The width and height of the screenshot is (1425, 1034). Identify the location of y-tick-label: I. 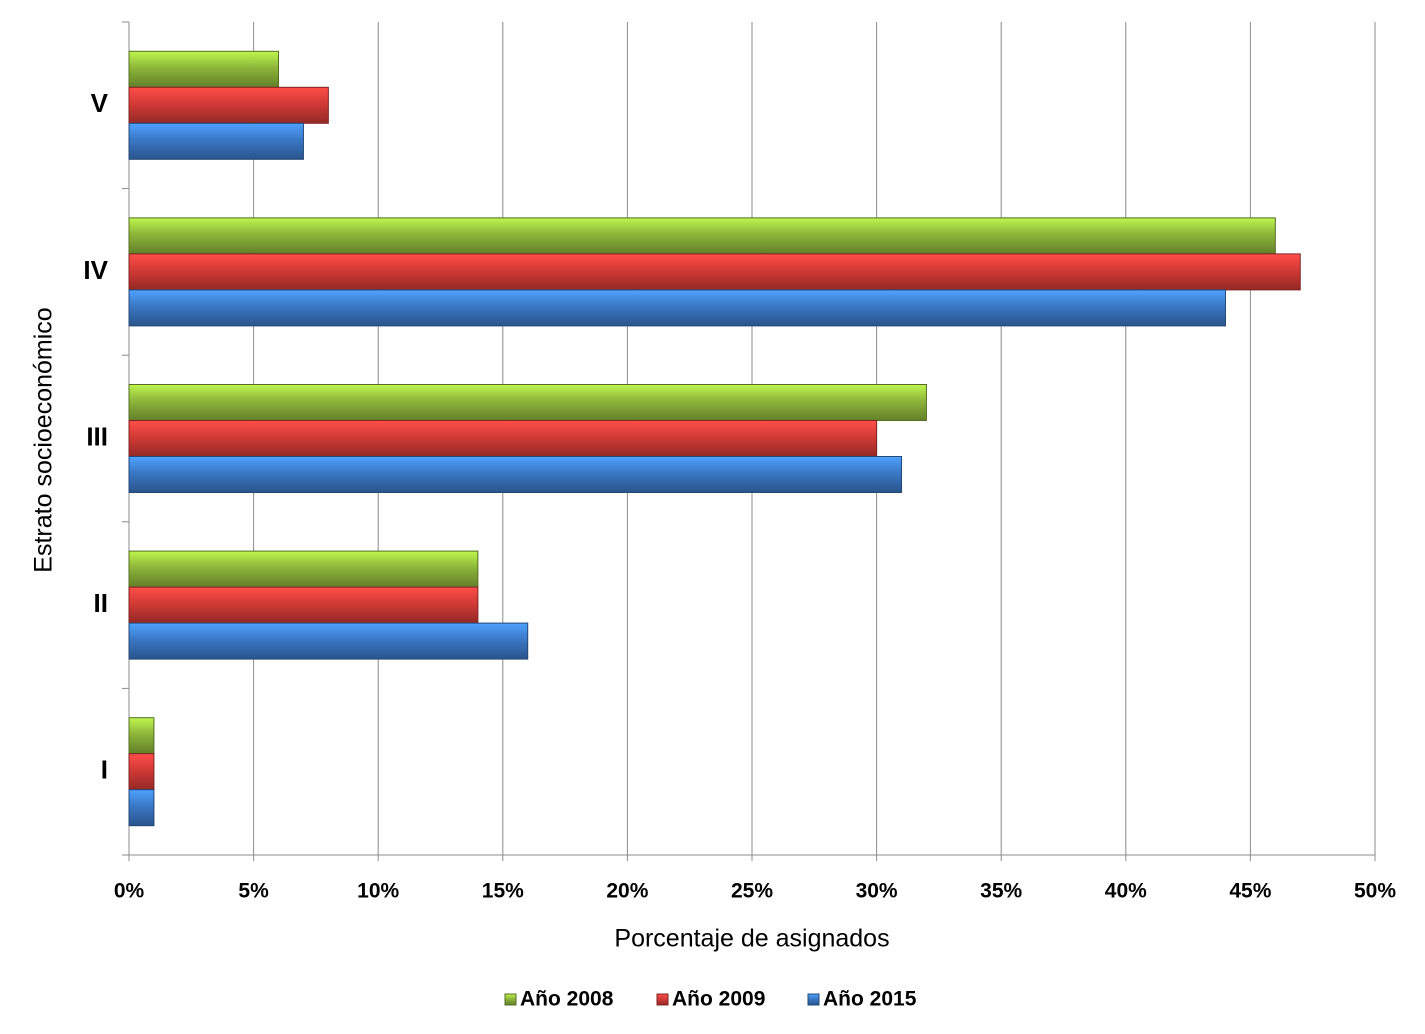
(104, 770).